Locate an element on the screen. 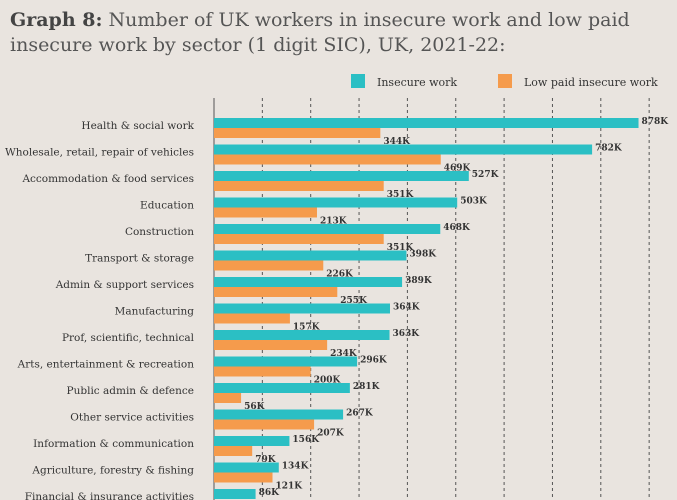 This screenshot has height=500, width=677. value-label: 134K is located at coordinates (296, 467).